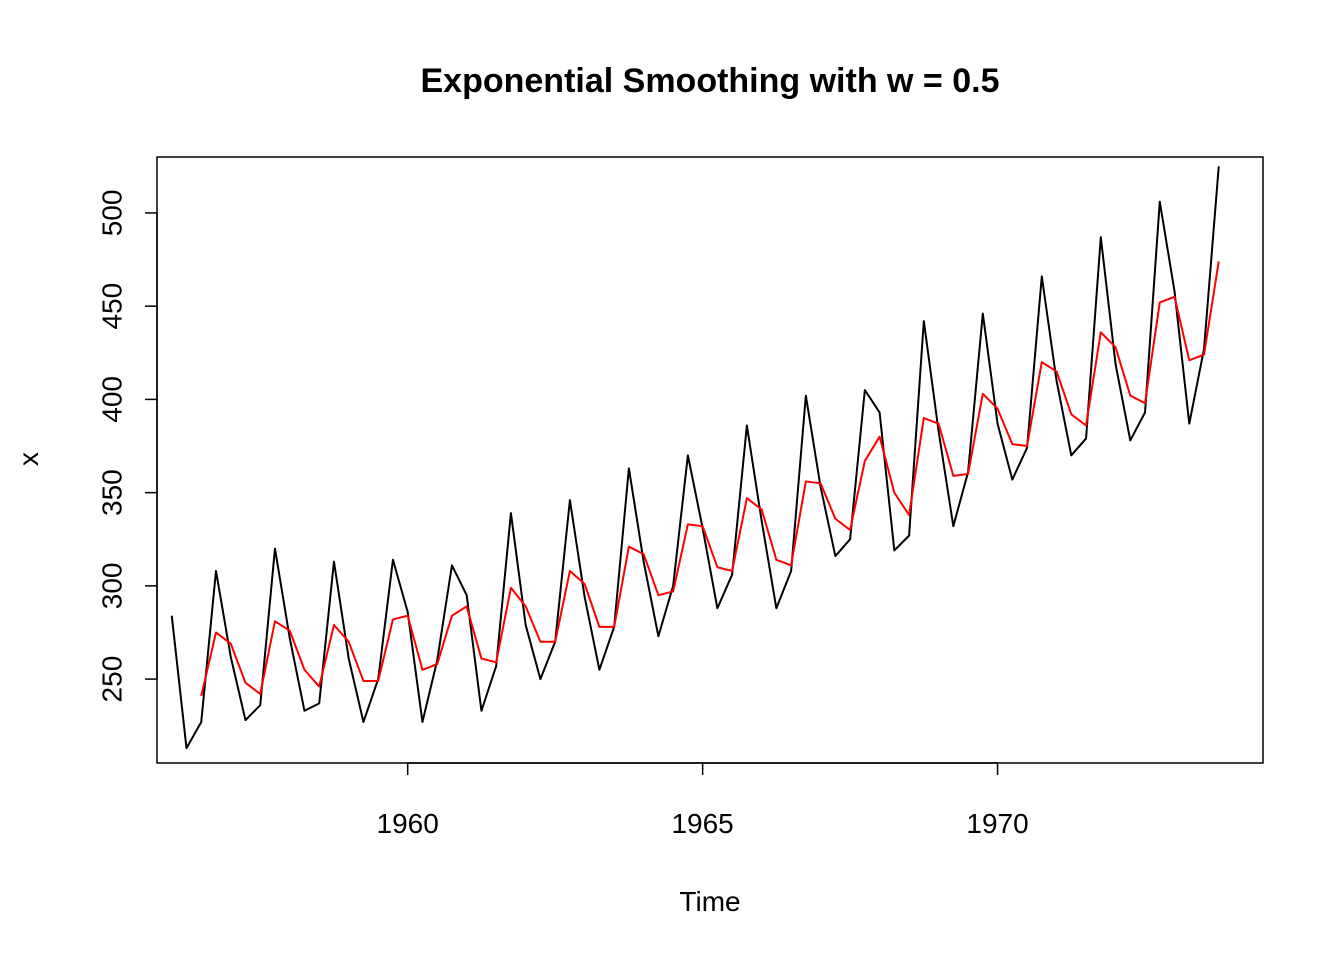 This screenshot has height=960, width=1344. Describe the element at coordinates (112, 679) in the screenshot. I see `y-tick-label: 250` at that location.